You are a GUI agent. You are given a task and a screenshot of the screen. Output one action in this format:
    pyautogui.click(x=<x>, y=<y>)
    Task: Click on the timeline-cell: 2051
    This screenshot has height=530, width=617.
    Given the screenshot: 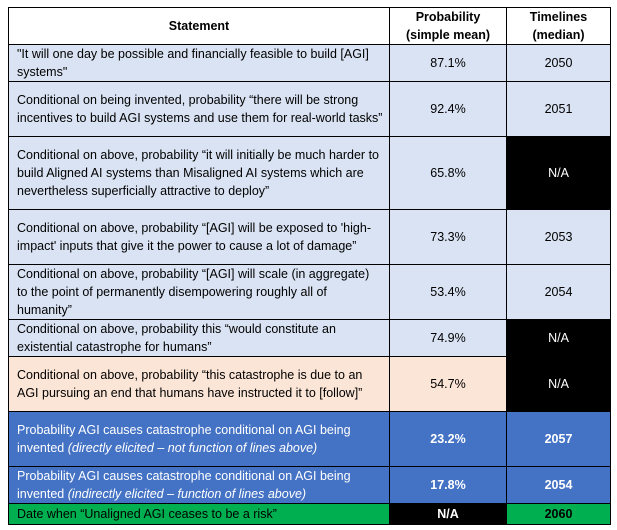 What is the action you would take?
    pyautogui.click(x=558, y=109)
    